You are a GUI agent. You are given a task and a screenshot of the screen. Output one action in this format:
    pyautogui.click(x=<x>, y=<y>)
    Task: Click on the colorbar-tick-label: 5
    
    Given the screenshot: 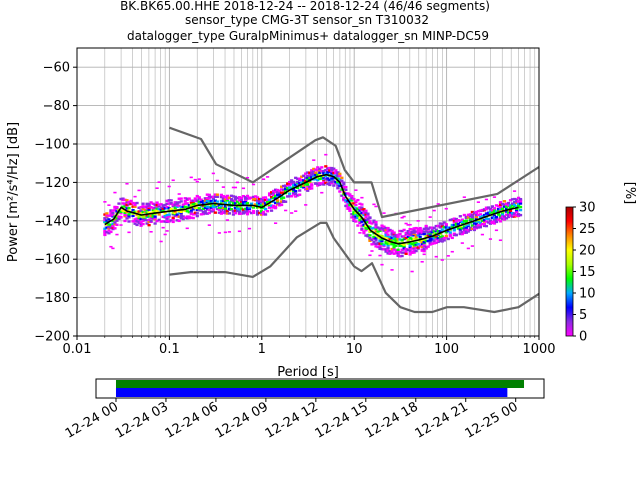 What is the action you would take?
    pyautogui.click(x=583, y=315)
    